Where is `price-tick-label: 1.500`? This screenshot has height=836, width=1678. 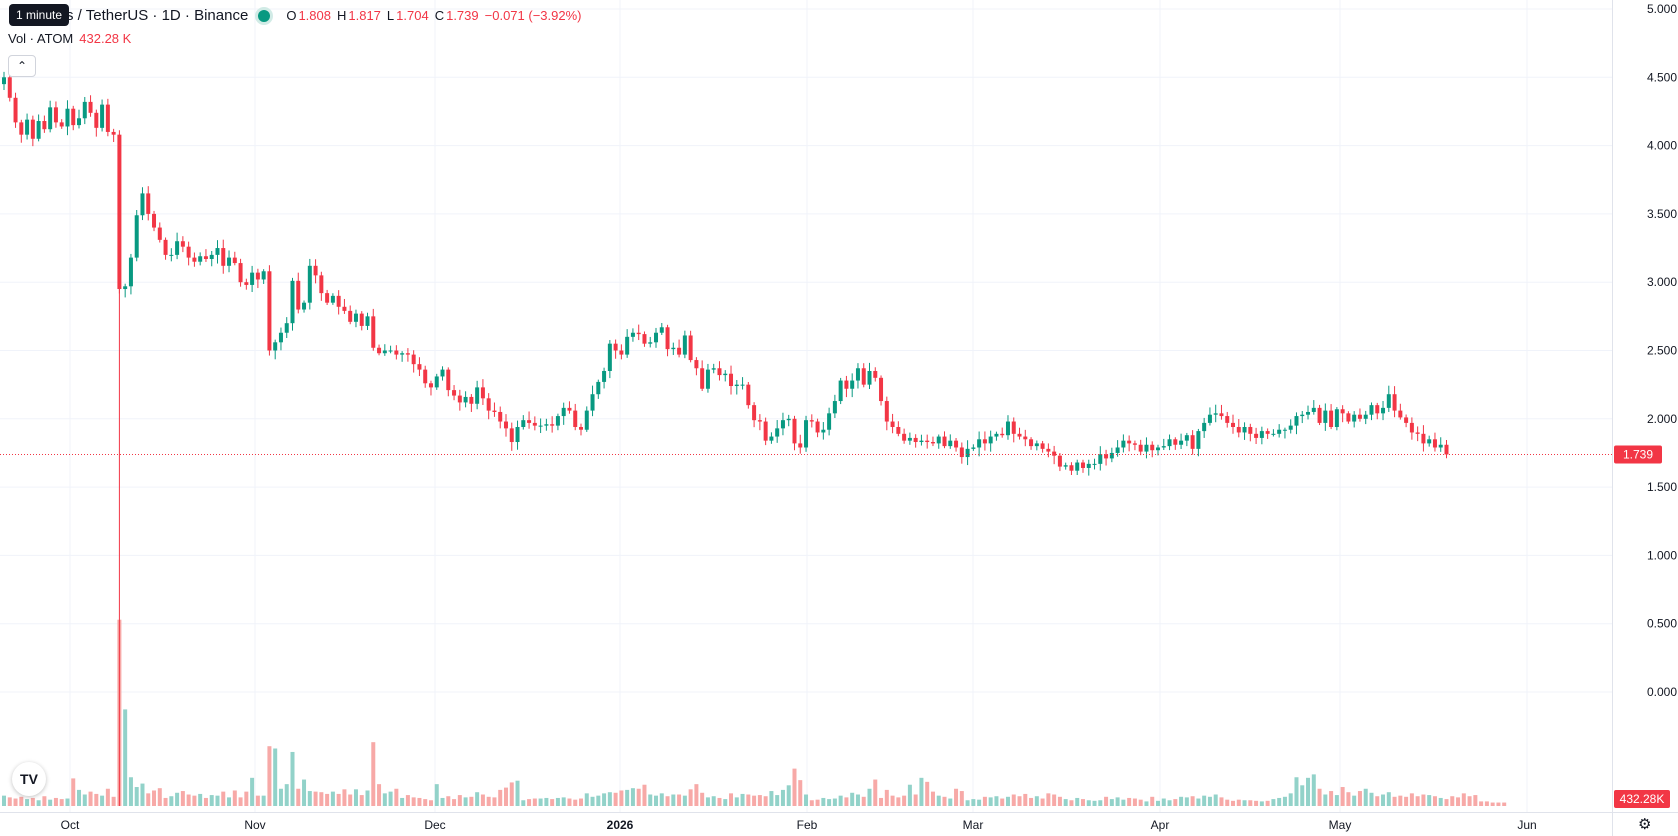
price-tick-label: 1.500 is located at coordinates (1662, 487).